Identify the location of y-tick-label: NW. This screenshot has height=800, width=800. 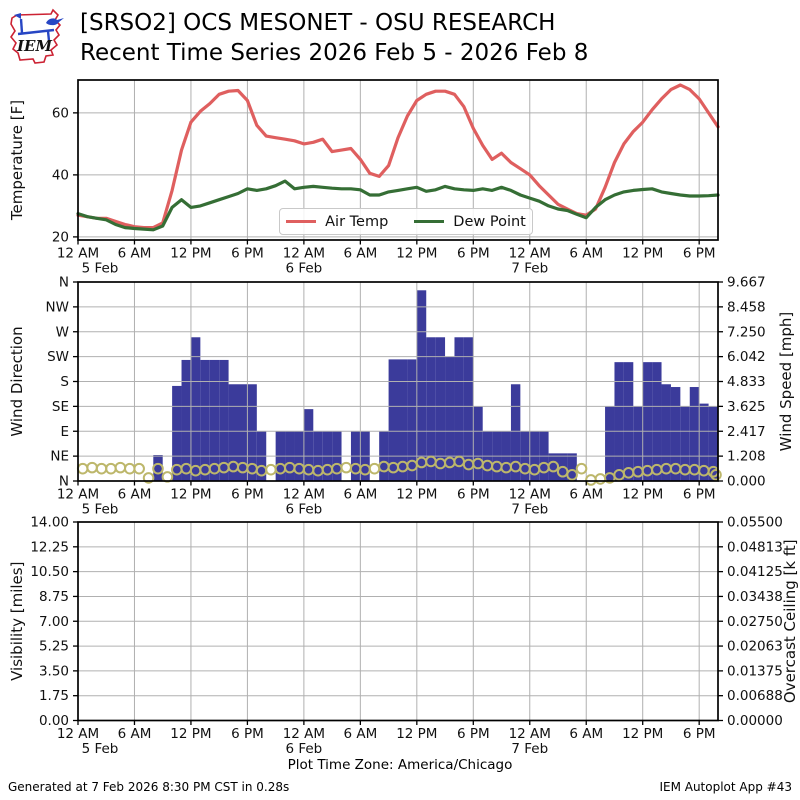
(57, 307).